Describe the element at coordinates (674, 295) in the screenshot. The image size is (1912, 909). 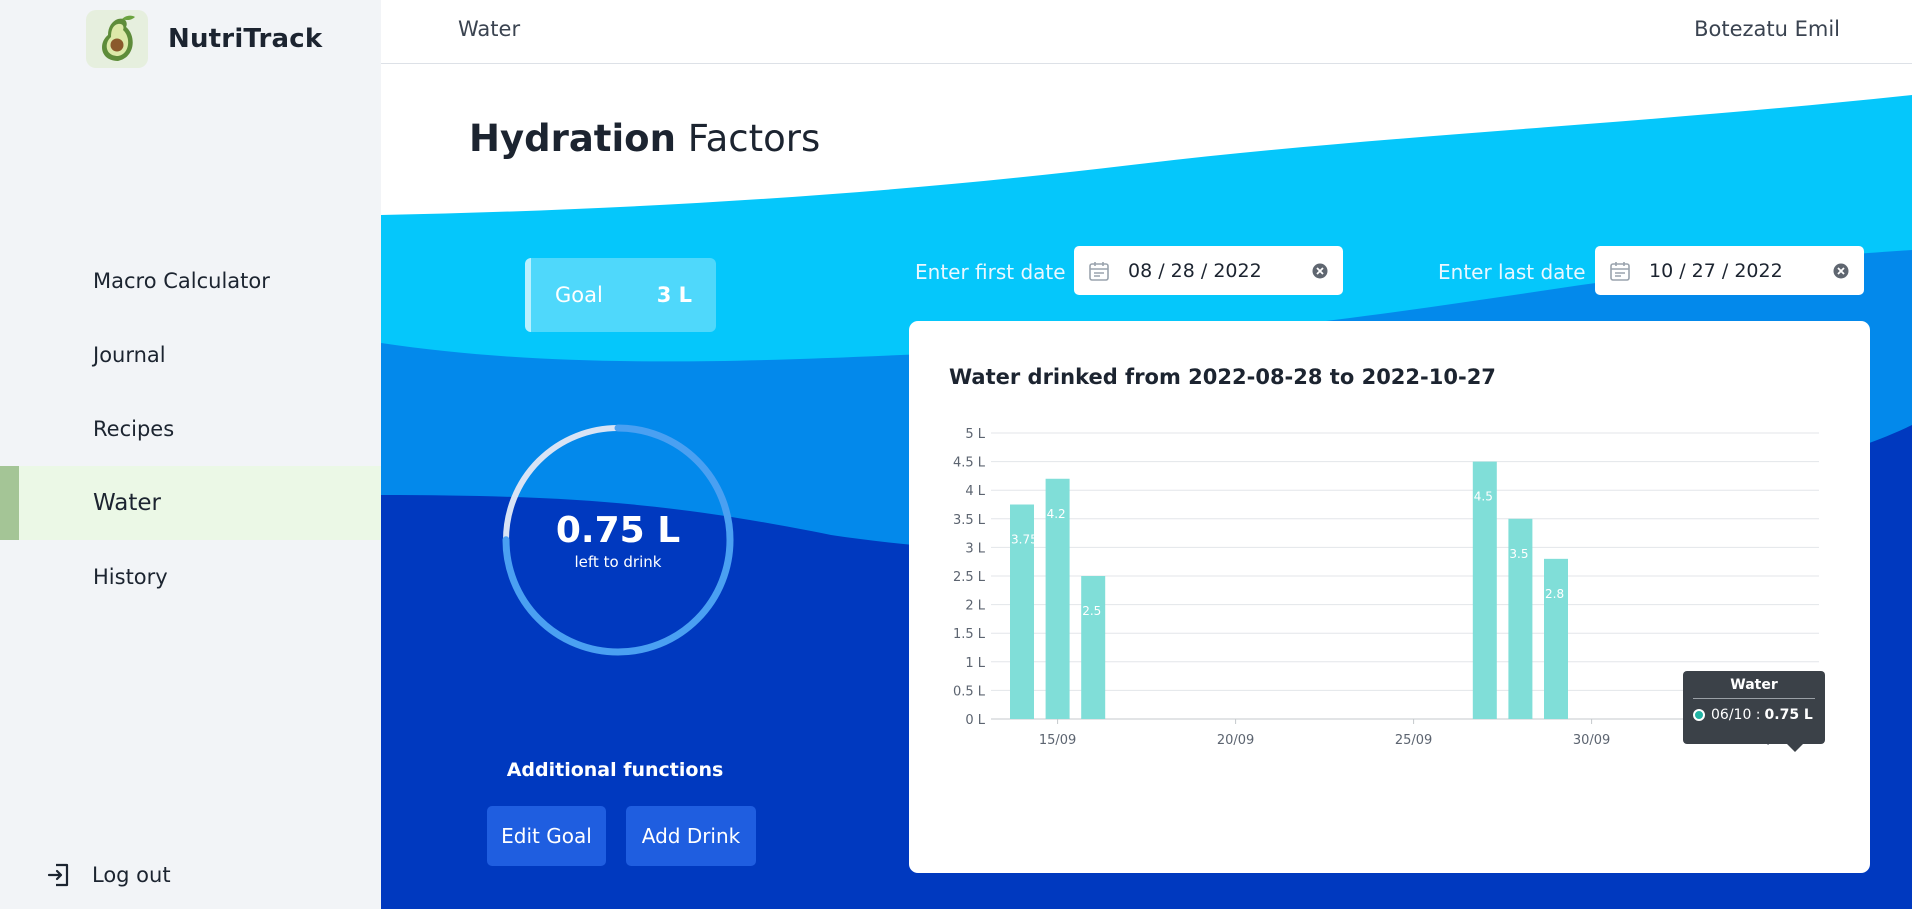
I see `goal-value: 3 L` at that location.